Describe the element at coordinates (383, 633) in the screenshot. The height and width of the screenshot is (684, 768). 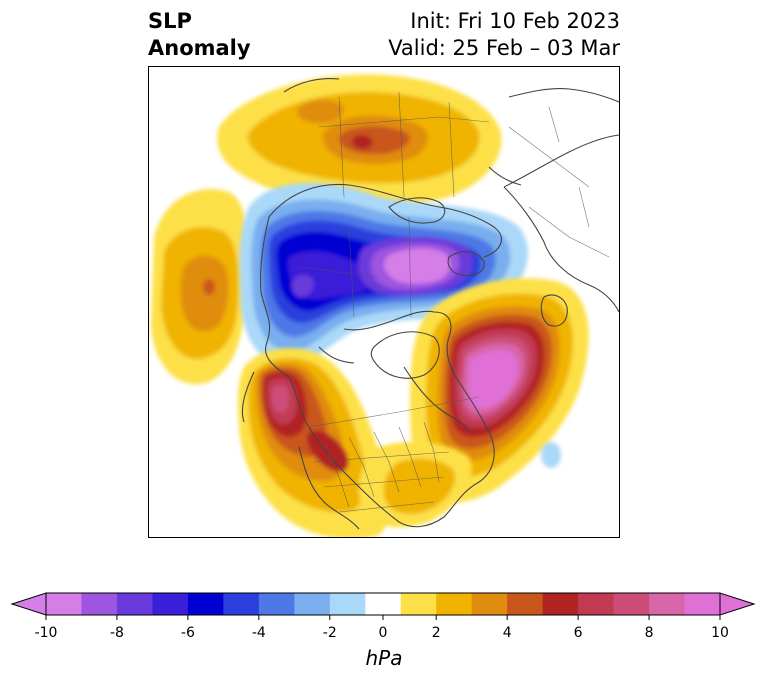
I see `colorbar-tick-label: 0` at that location.